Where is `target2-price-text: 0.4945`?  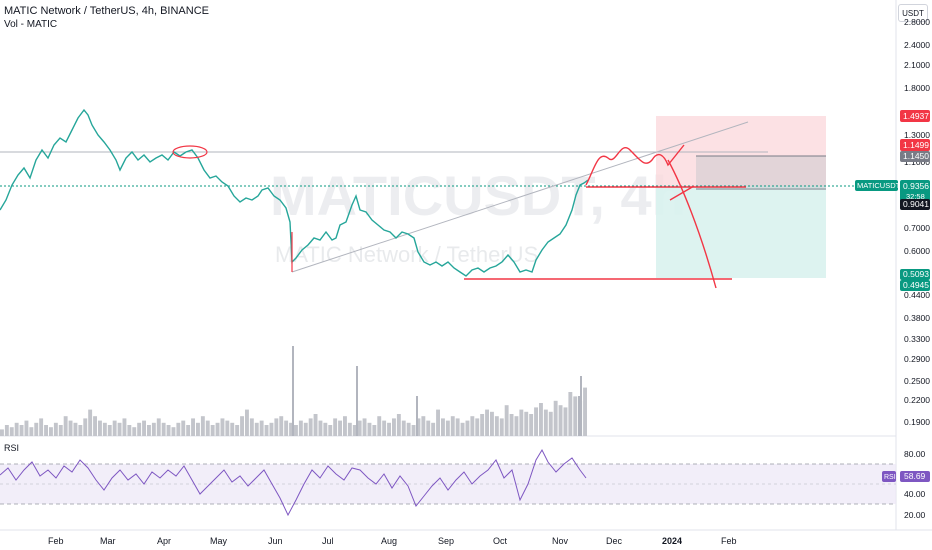
target2-price-text: 0.4945 is located at coordinates (916, 285).